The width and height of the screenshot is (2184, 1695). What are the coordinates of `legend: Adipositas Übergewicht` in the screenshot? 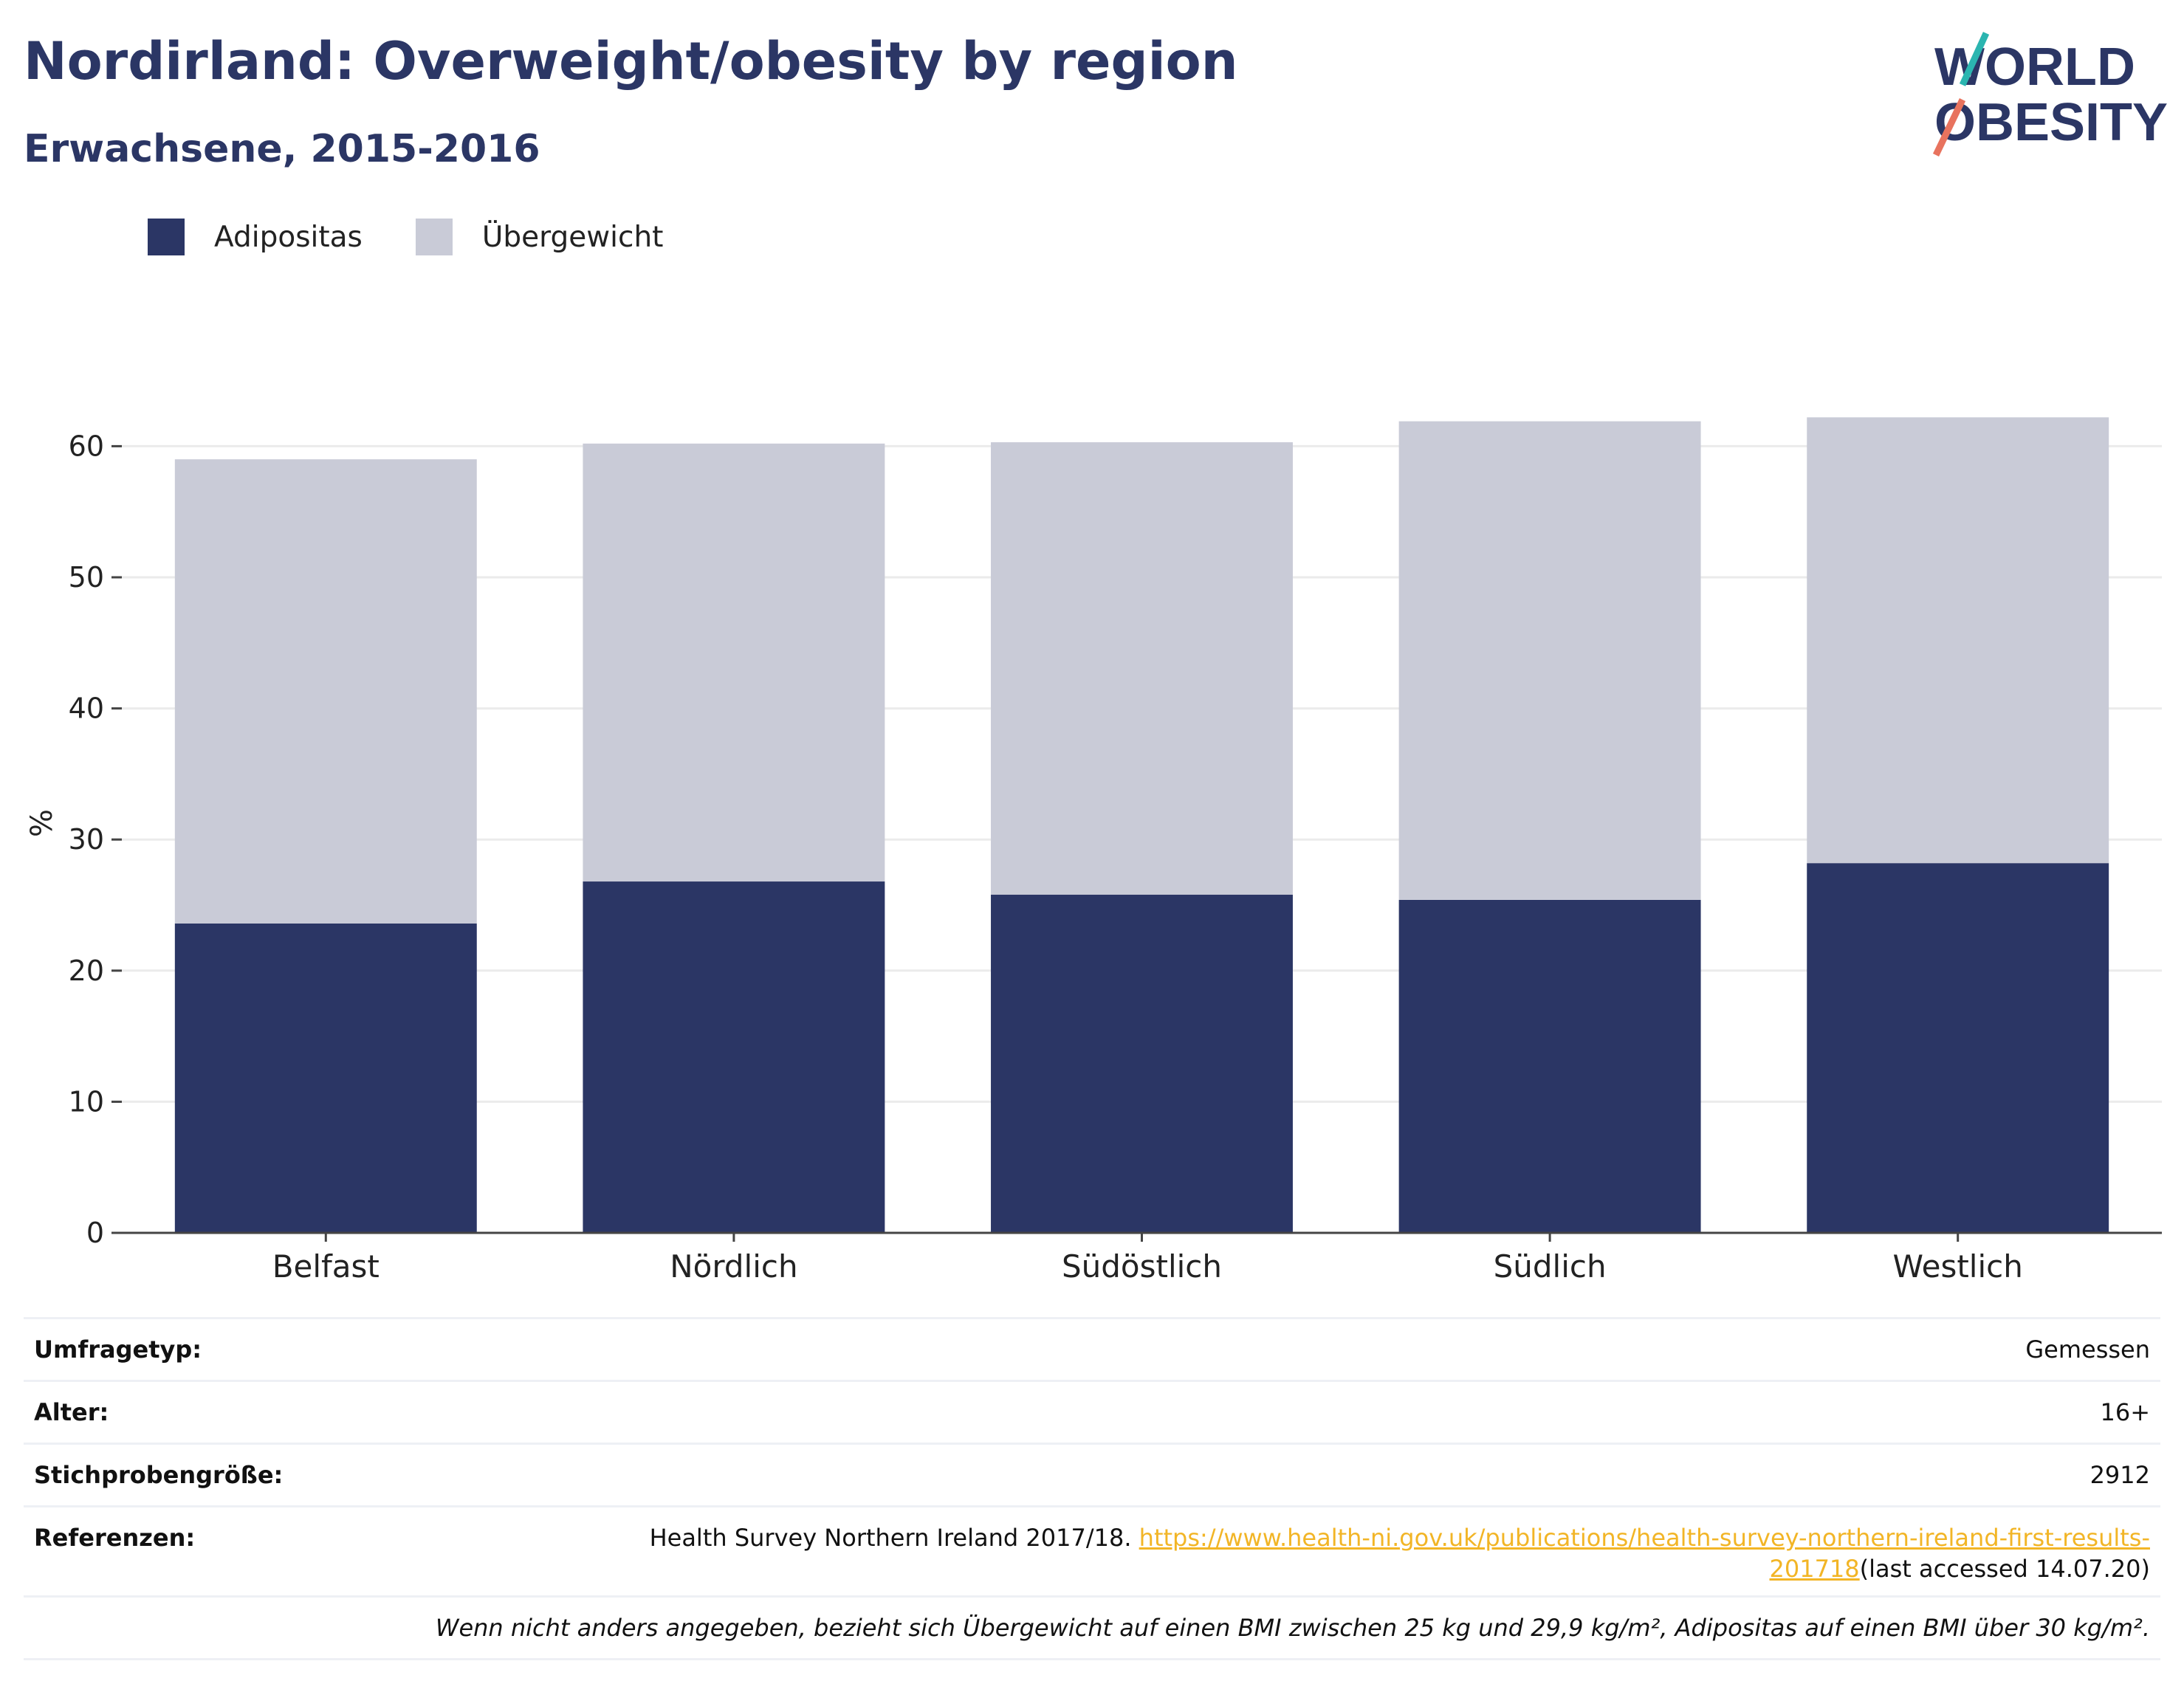 It's located at (432, 237).